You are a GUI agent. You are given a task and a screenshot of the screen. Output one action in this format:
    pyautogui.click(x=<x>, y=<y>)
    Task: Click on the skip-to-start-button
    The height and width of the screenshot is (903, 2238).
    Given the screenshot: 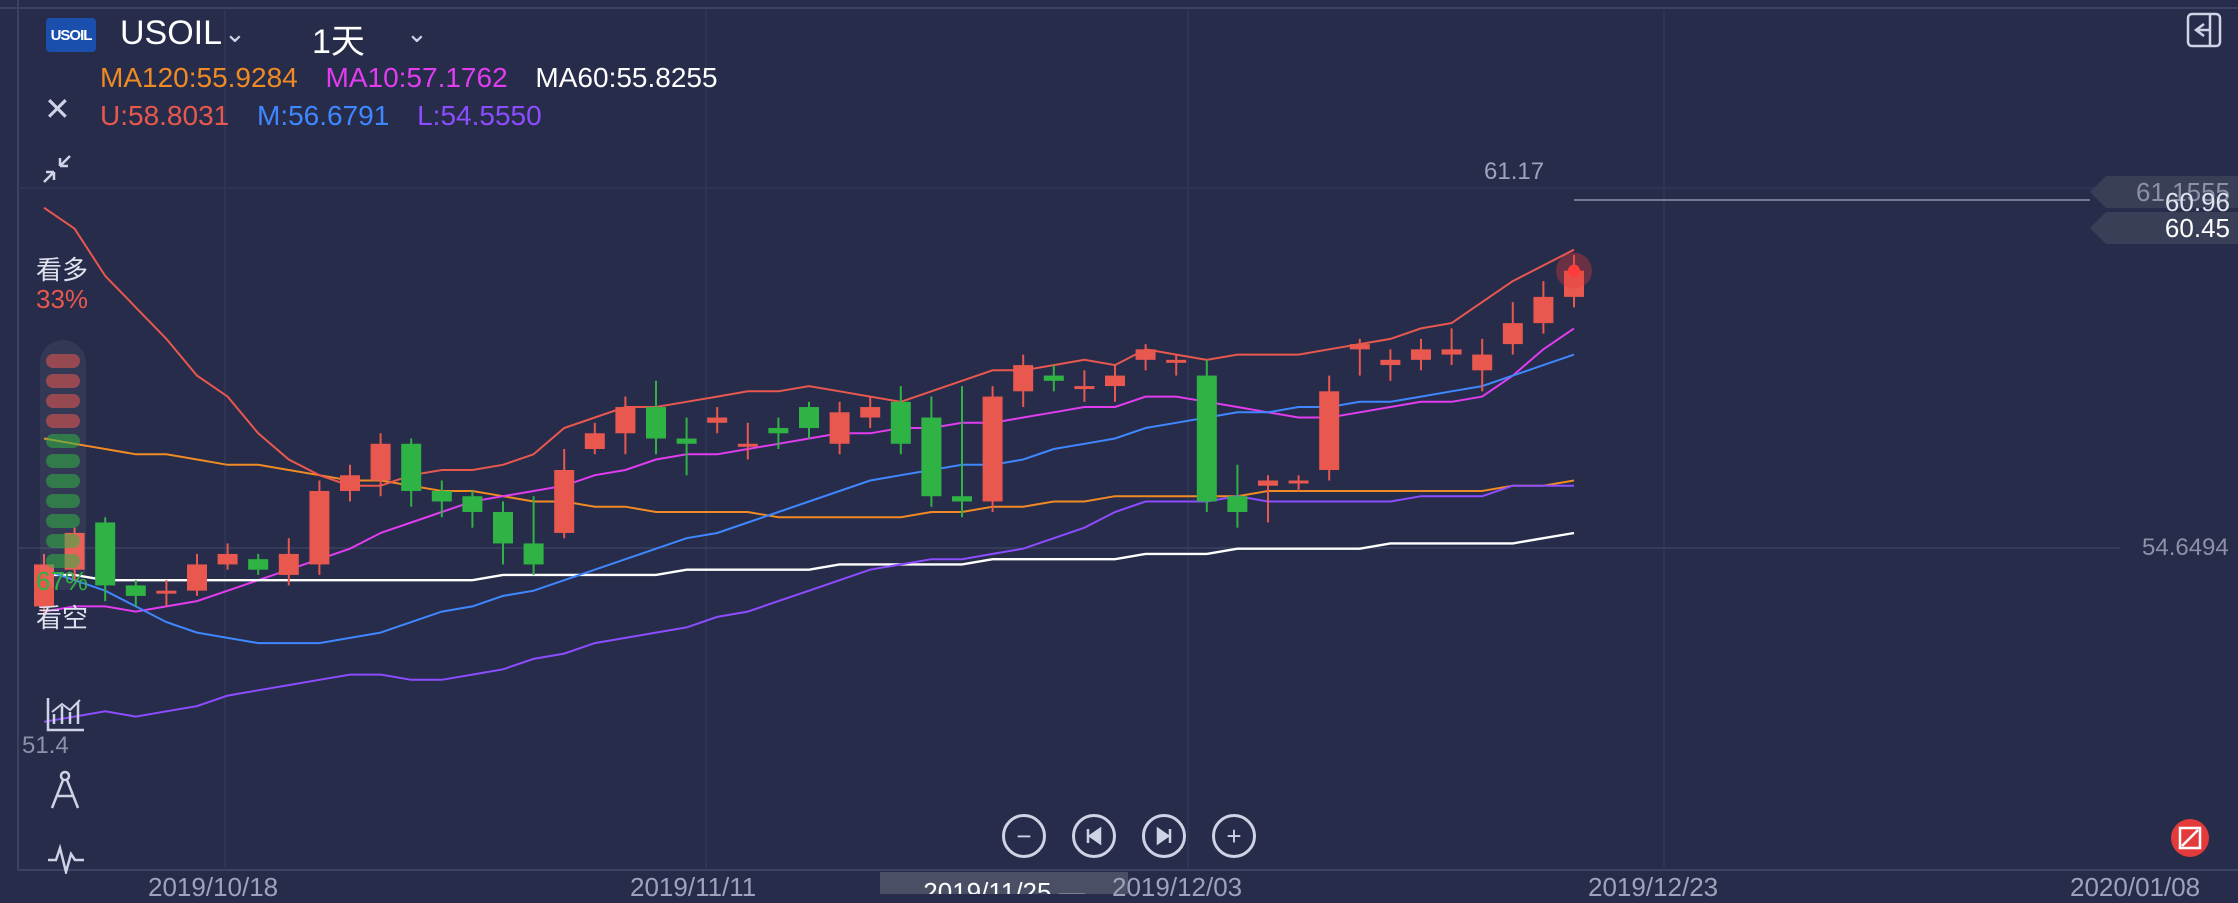 What is the action you would take?
    pyautogui.click(x=1094, y=836)
    